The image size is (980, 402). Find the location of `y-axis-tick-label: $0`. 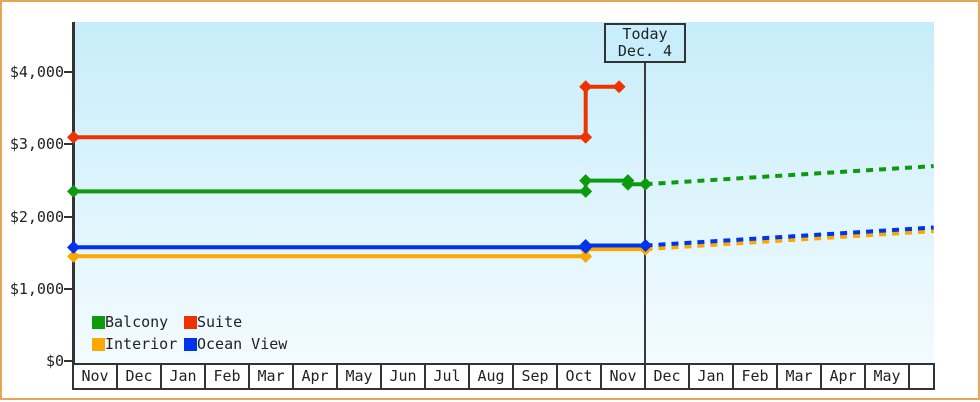

y-axis-tick-label: $0 is located at coordinates (54, 361).